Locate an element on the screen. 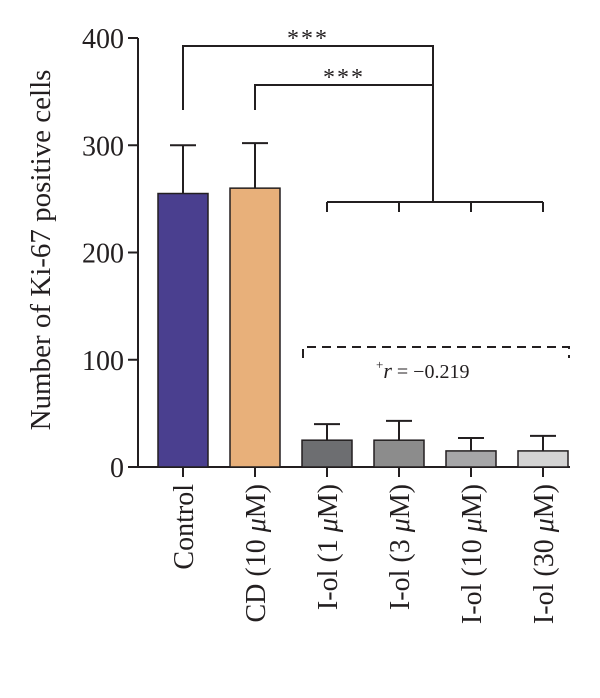 Image resolution: width=600 pixels, height=698 pixels. trend-bracket is located at coordinates (436, 352).